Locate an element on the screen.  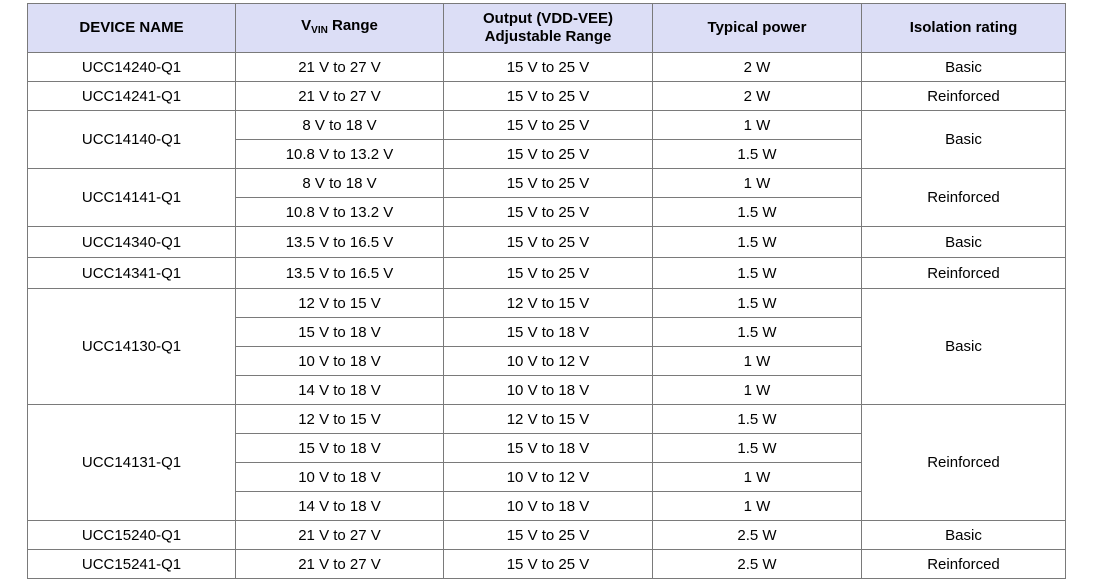
header-output-range: Output (VDD-VEE) Adjustable Range is located at coordinates (548, 28).